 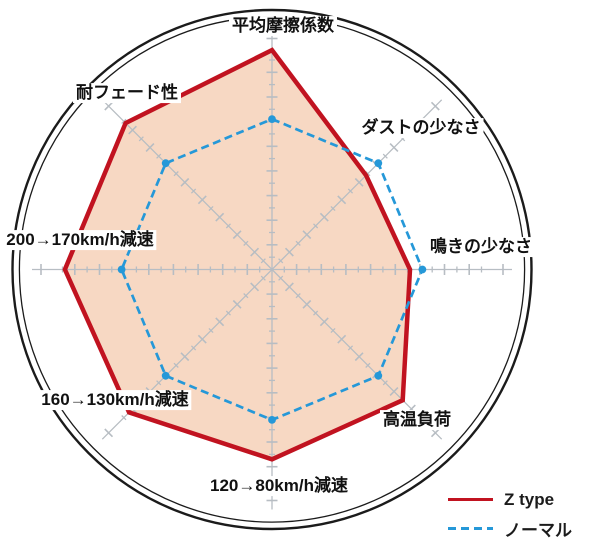 What do you see at coordinates (417, 420) in the screenshot?
I see `axis-label-high-temp-load: 高温負荷` at bounding box center [417, 420].